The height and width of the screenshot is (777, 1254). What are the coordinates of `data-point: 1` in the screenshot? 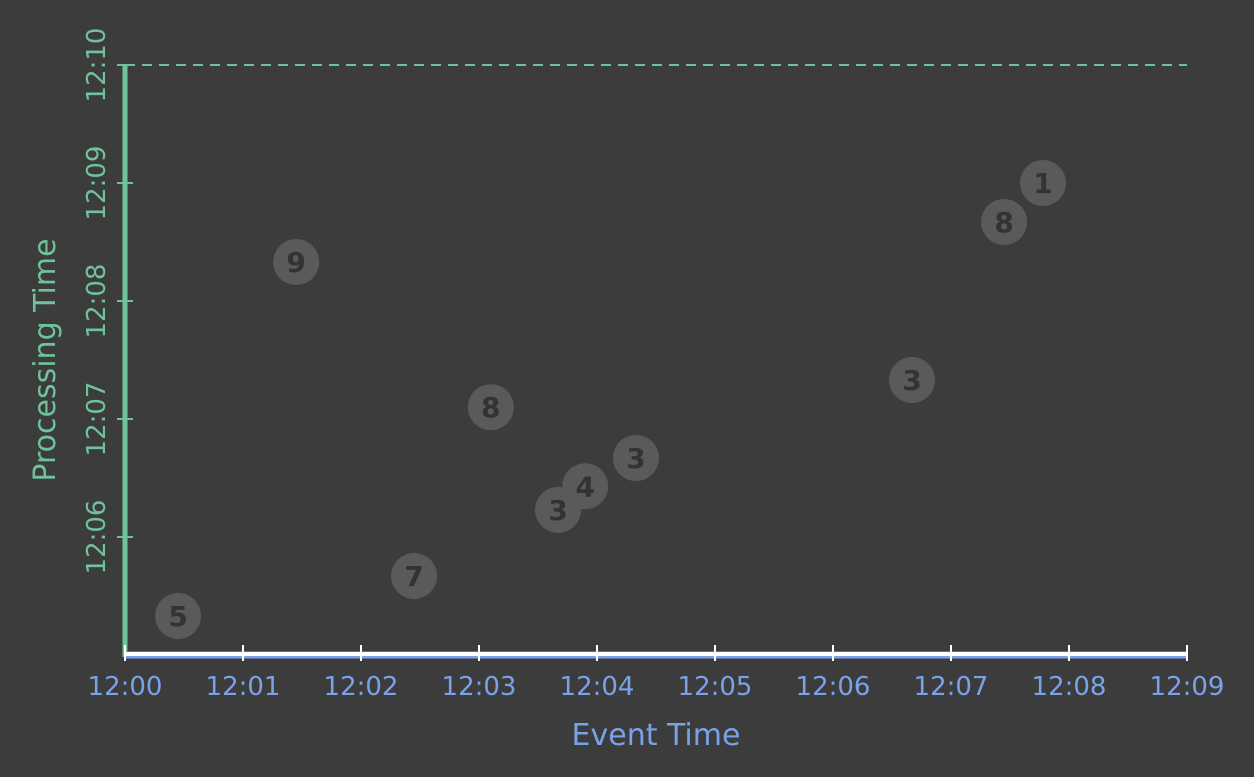 It's located at (1043, 183).